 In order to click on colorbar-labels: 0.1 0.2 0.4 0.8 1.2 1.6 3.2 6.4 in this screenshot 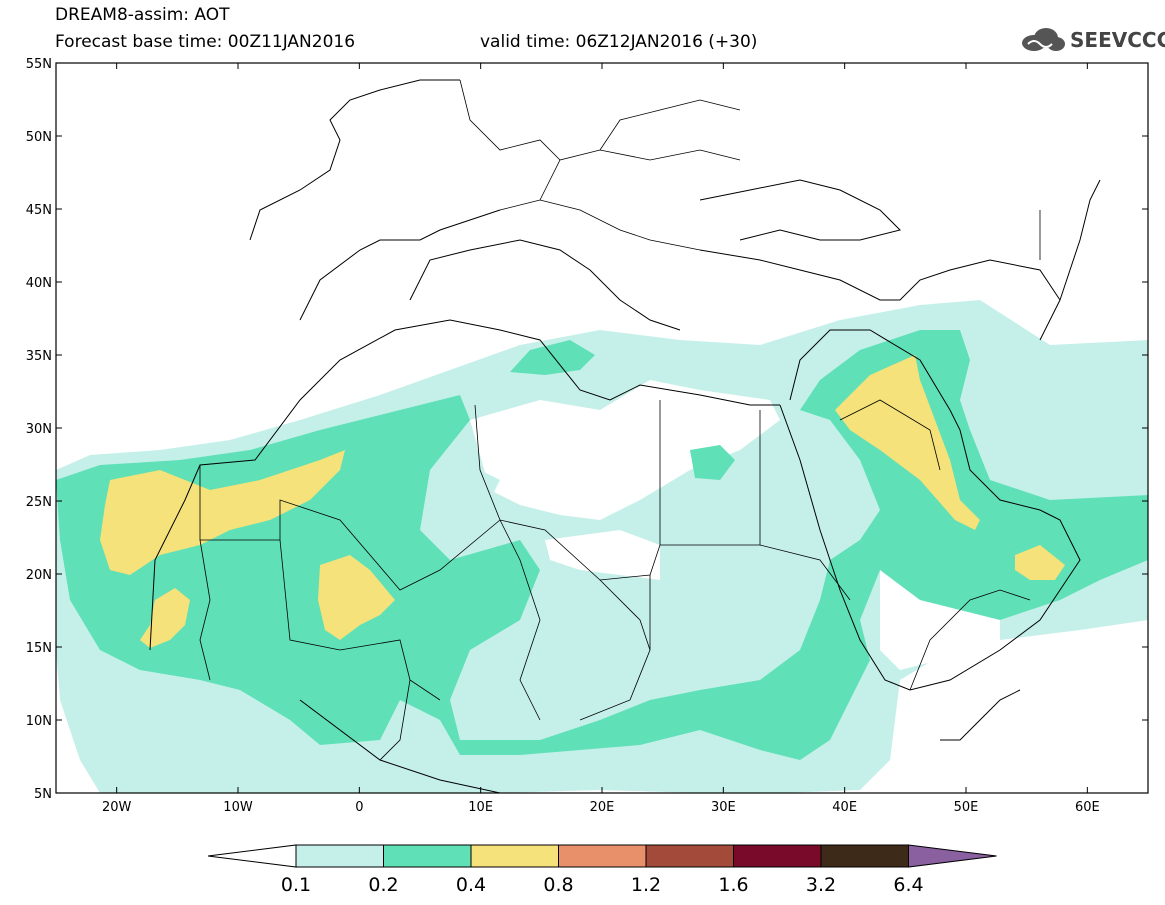, I will do `click(602, 885)`.